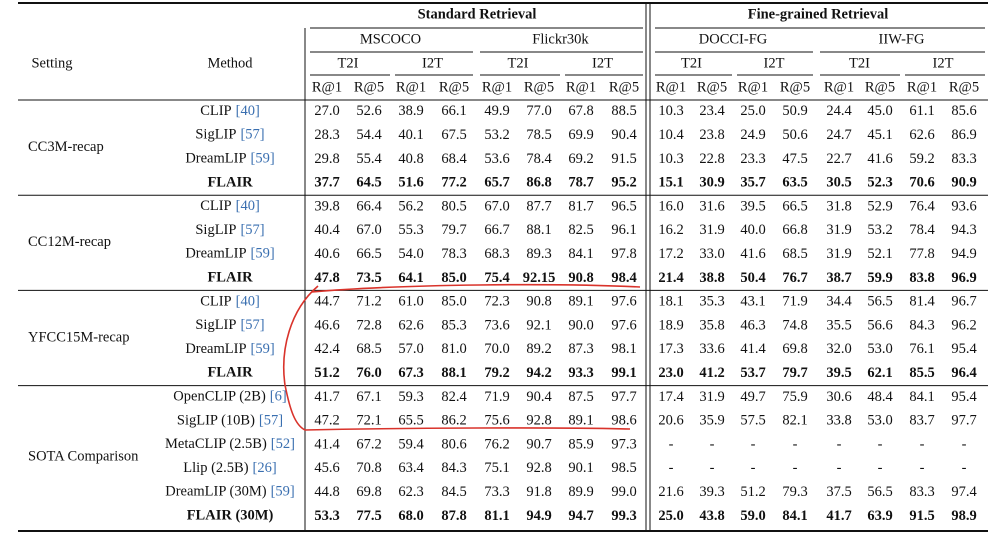  What do you see at coordinates (326, 325) in the screenshot?
I see `cell: 46.6` at bounding box center [326, 325].